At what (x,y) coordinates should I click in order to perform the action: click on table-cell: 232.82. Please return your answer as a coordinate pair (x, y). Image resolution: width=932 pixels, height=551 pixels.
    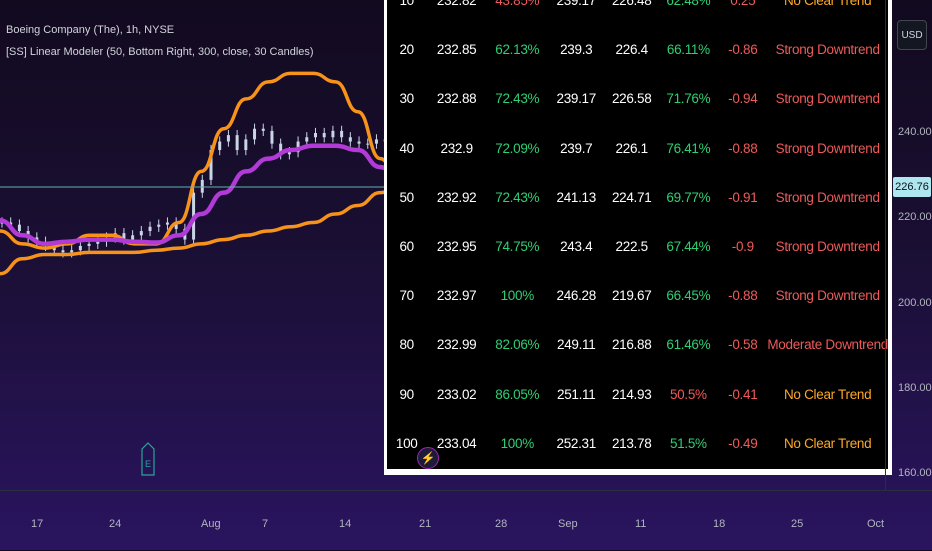
    Looking at the image, I should click on (456, 4).